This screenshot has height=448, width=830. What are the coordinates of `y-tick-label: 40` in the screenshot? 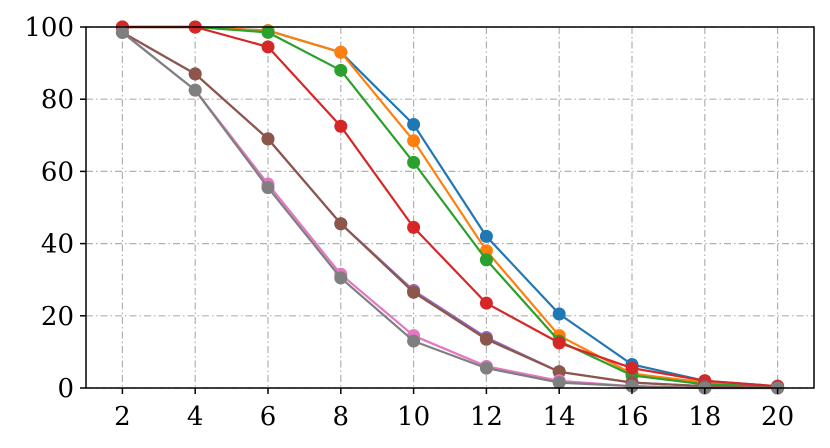 It's located at (57, 245).